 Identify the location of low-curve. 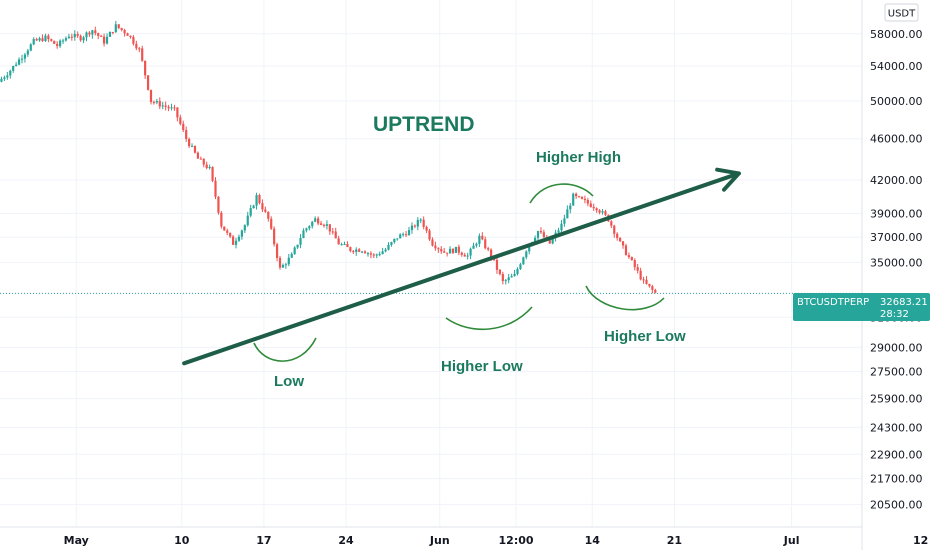
(285, 349).